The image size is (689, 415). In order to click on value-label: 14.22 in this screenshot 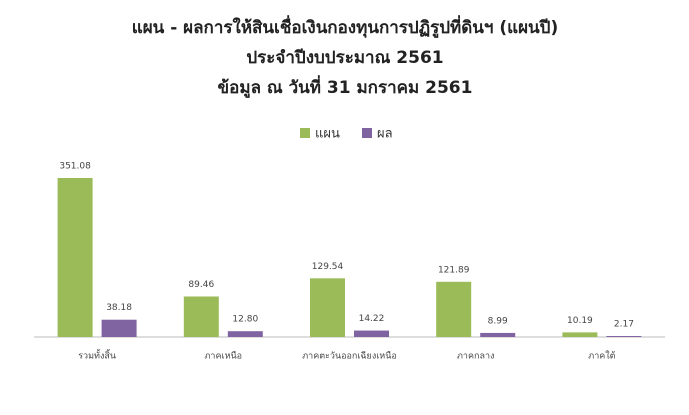, I will do `click(372, 319)`.